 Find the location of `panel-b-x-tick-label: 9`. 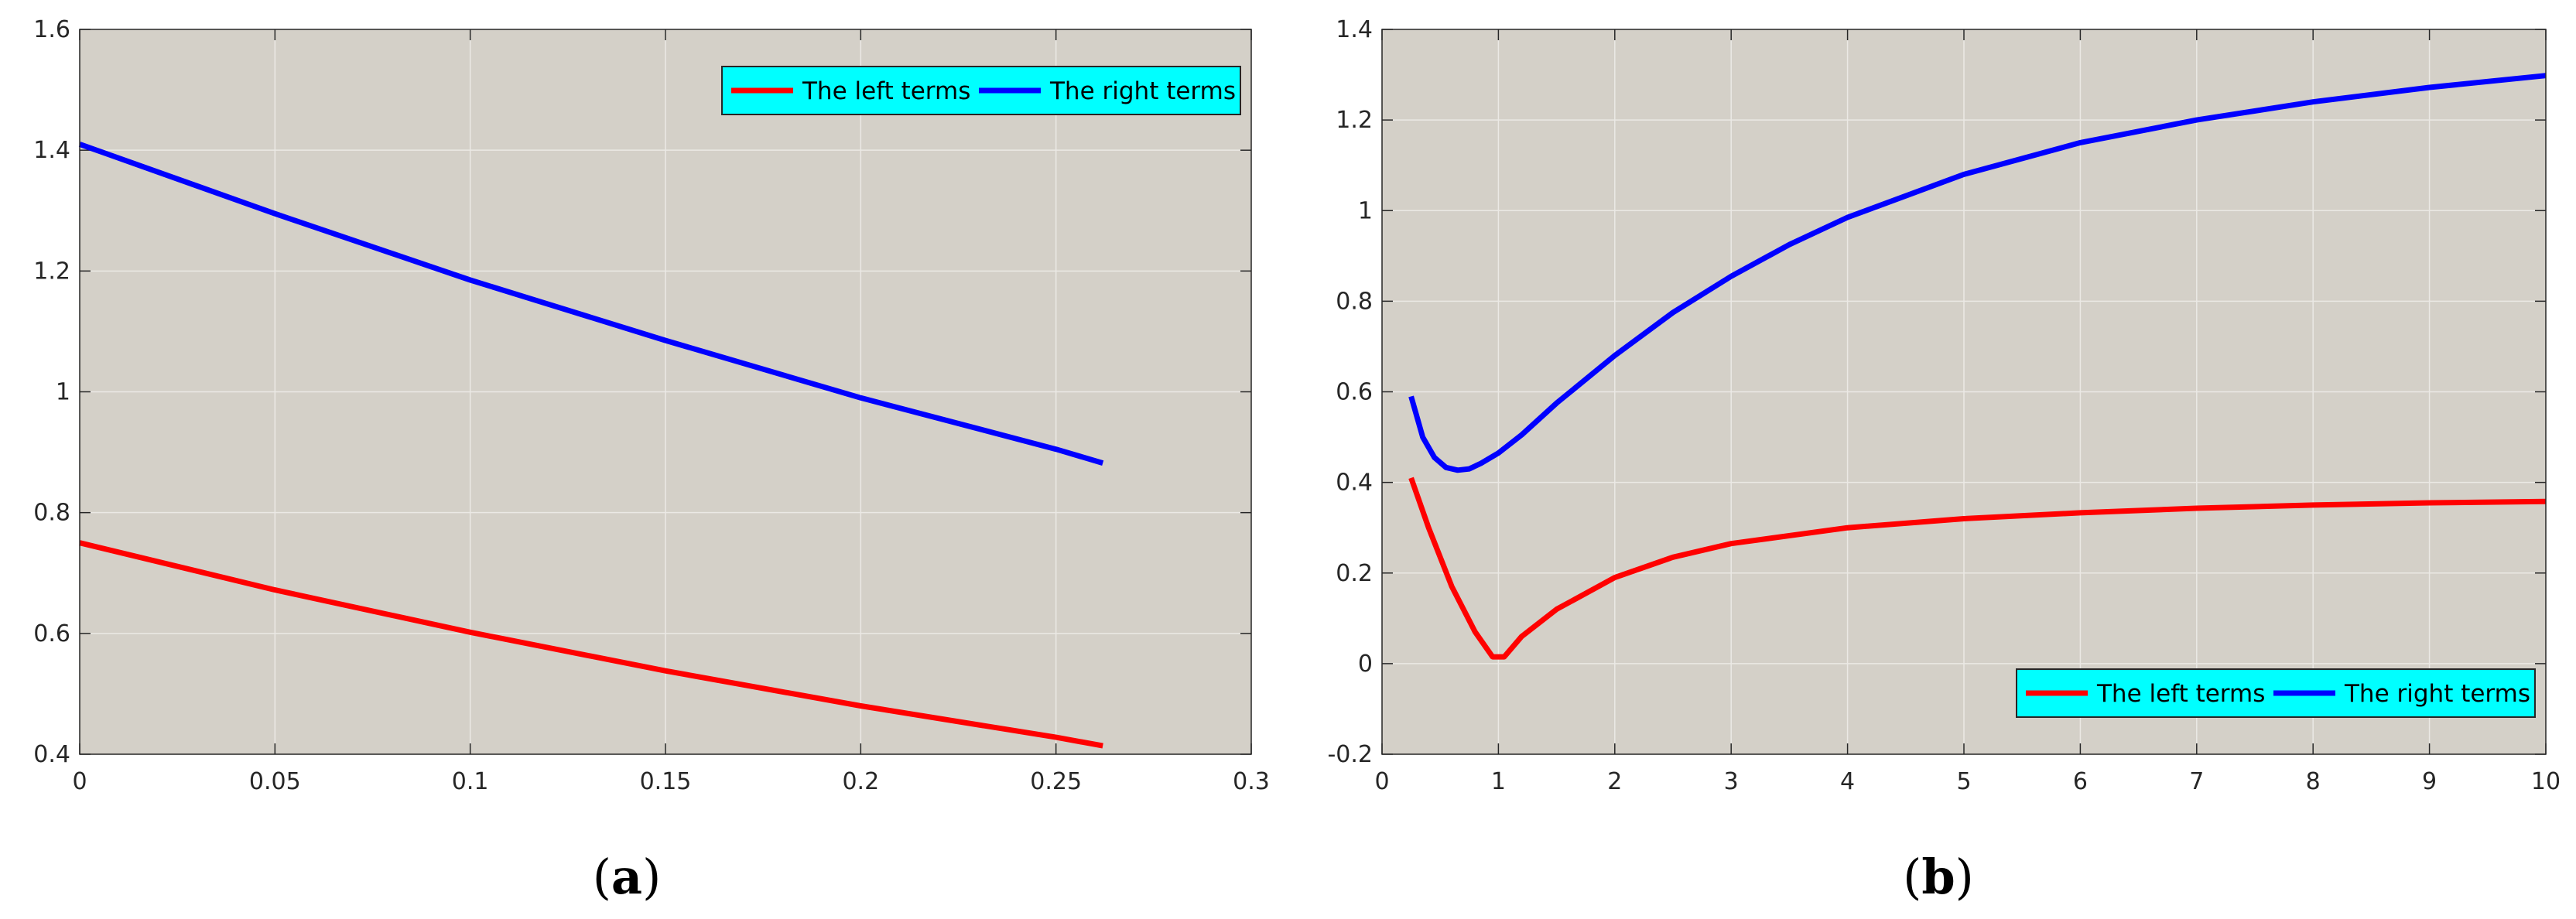

panel-b-x-tick-label: 9 is located at coordinates (2430, 781).